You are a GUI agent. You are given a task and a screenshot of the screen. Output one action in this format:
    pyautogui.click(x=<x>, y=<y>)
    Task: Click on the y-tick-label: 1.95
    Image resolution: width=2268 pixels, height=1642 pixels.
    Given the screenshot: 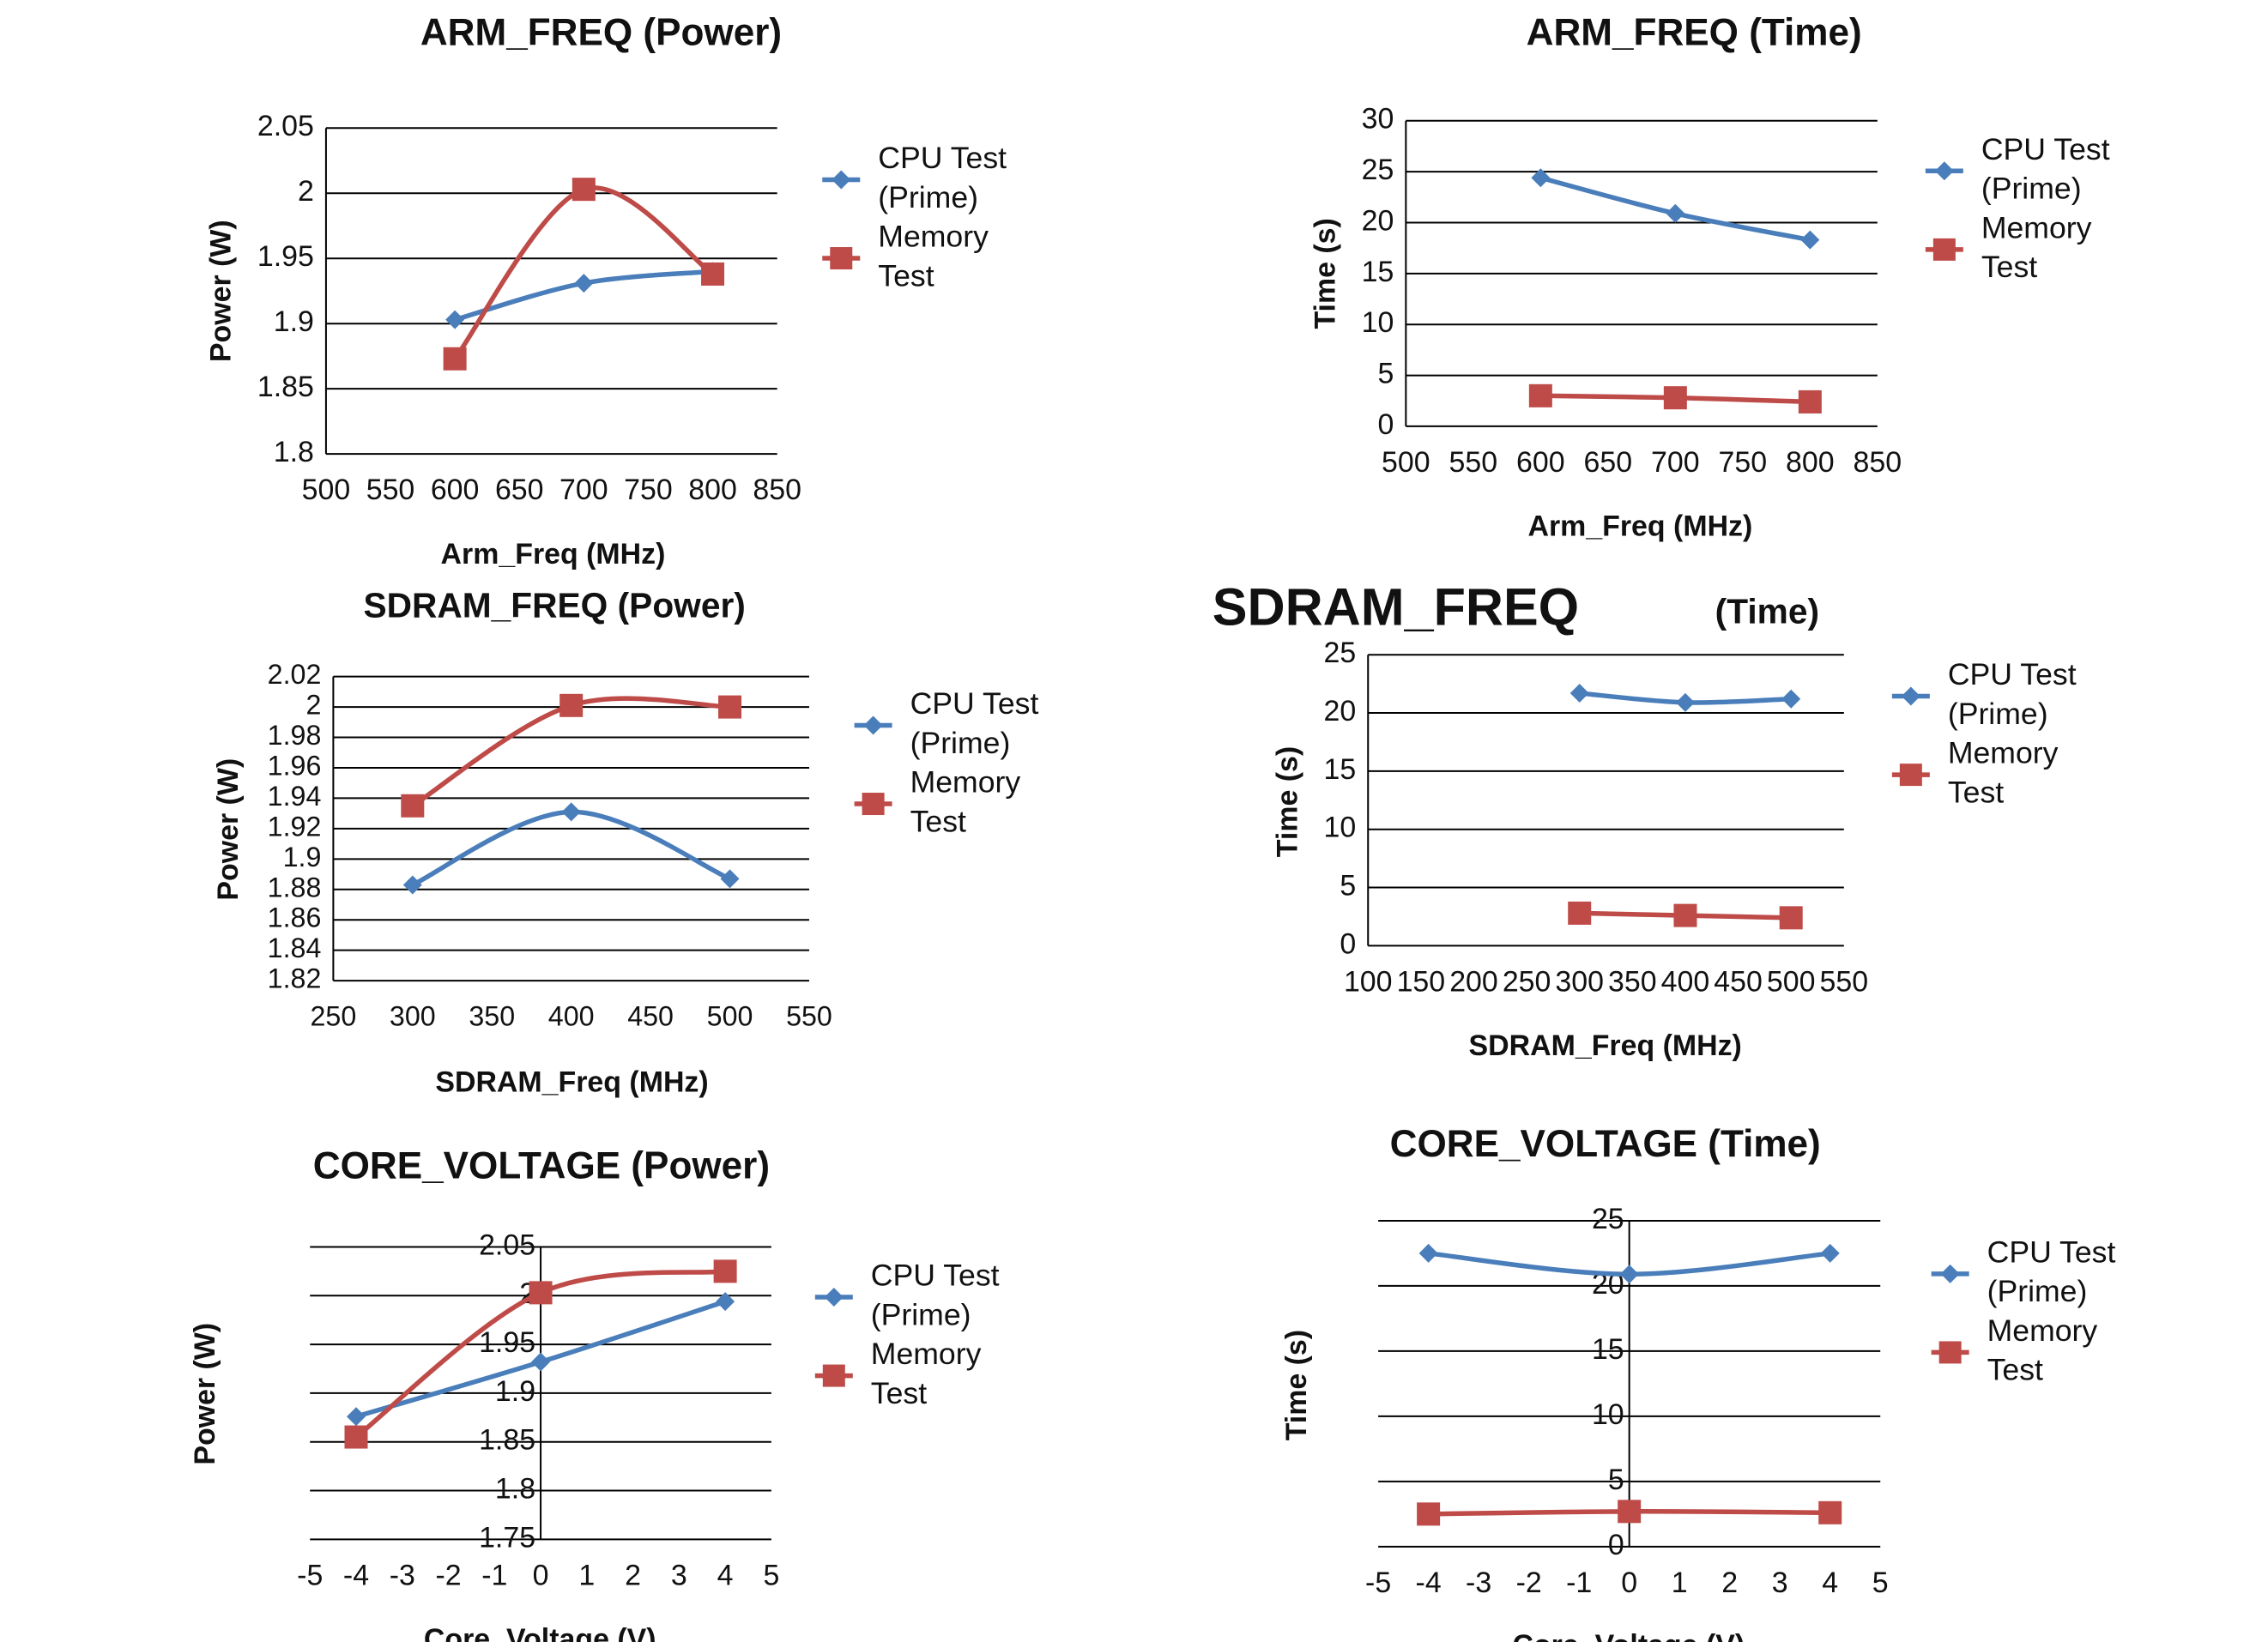 What is the action you would take?
    pyautogui.click(x=285, y=256)
    